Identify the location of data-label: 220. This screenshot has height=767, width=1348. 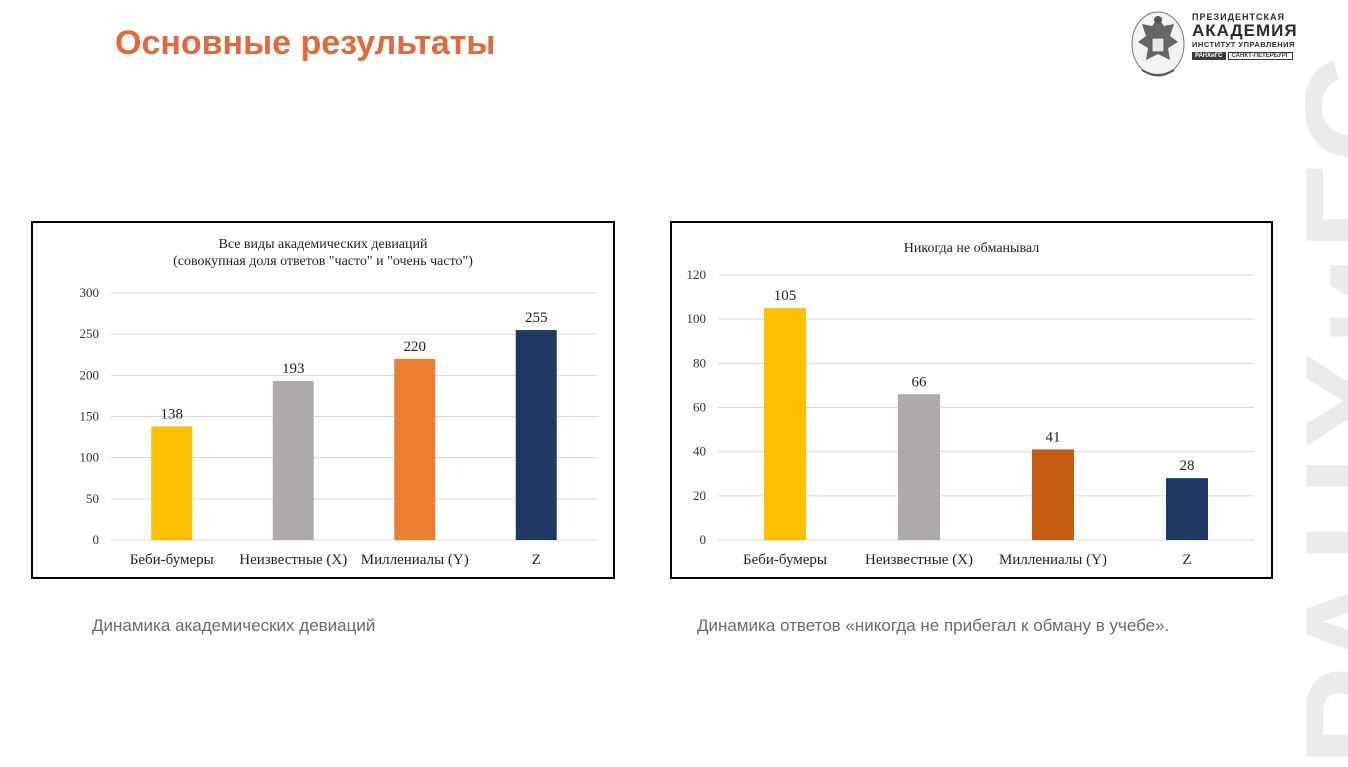
(415, 347).